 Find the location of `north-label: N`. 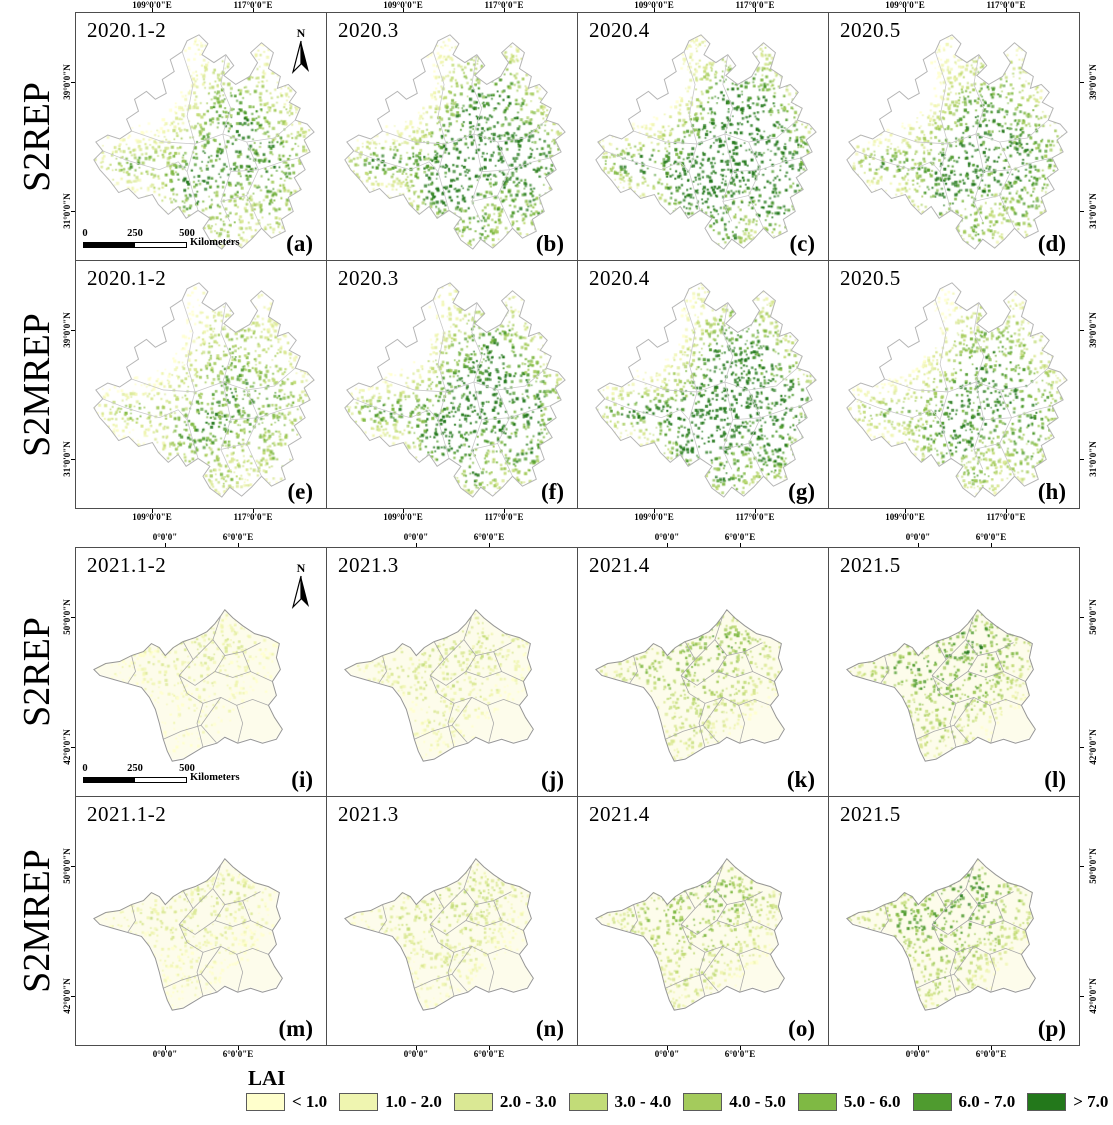

north-label: N is located at coordinates (301, 33).